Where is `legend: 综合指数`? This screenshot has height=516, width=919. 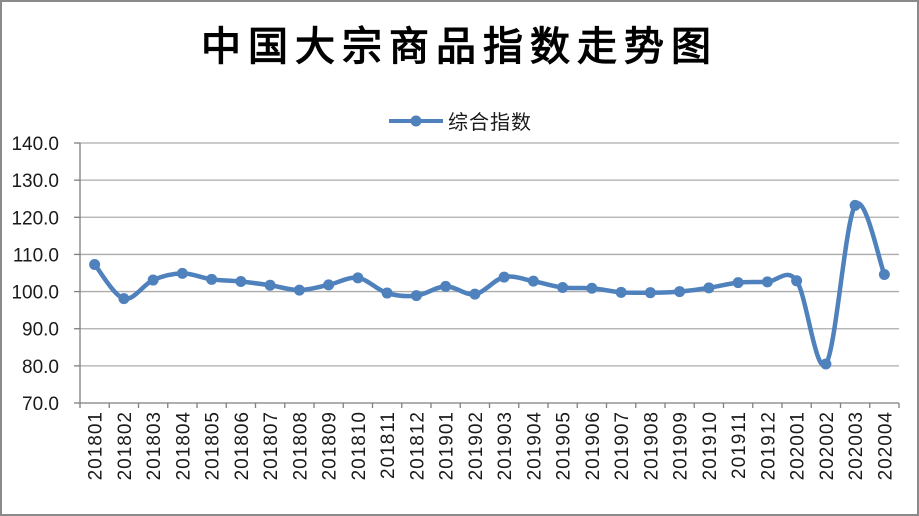 legend: 综合指数 is located at coordinates (459, 120).